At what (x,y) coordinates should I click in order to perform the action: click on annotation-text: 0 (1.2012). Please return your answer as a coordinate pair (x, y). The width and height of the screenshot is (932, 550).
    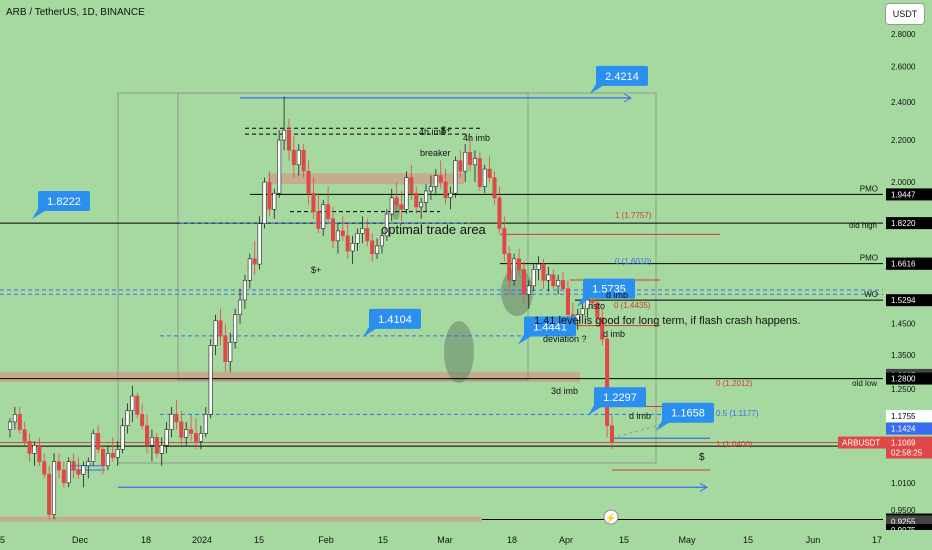
    Looking at the image, I should click on (734, 383).